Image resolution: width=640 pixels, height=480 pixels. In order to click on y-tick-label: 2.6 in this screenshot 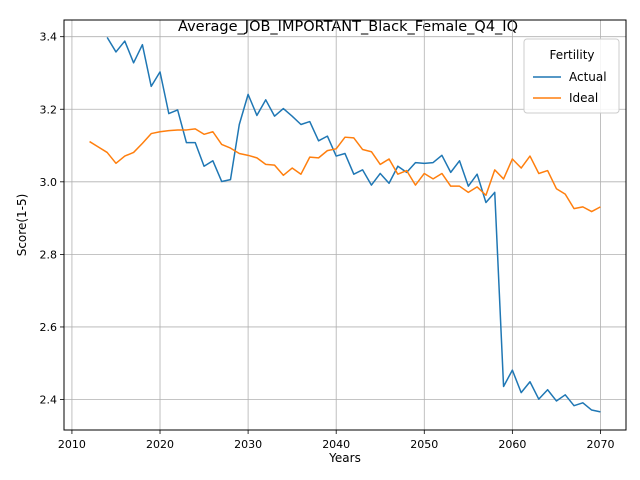, I will do `click(49, 327)`.